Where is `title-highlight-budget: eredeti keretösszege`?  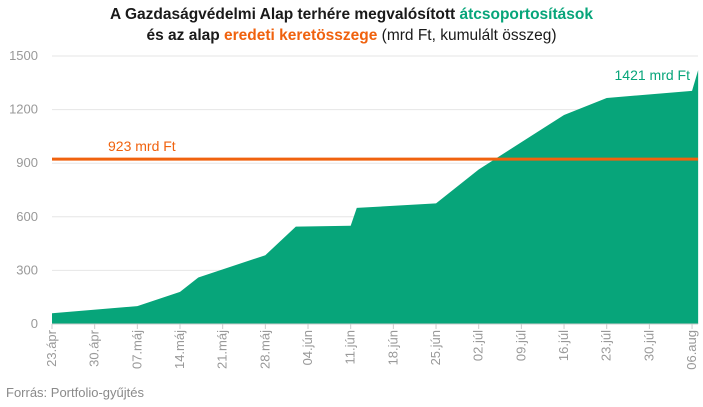 title-highlight-budget: eredeti keretösszege is located at coordinates (301, 35).